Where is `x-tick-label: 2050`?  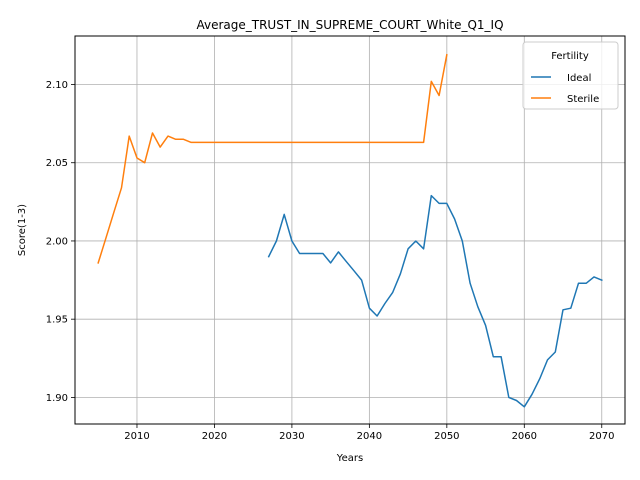
x-tick-label: 2050 is located at coordinates (446, 436).